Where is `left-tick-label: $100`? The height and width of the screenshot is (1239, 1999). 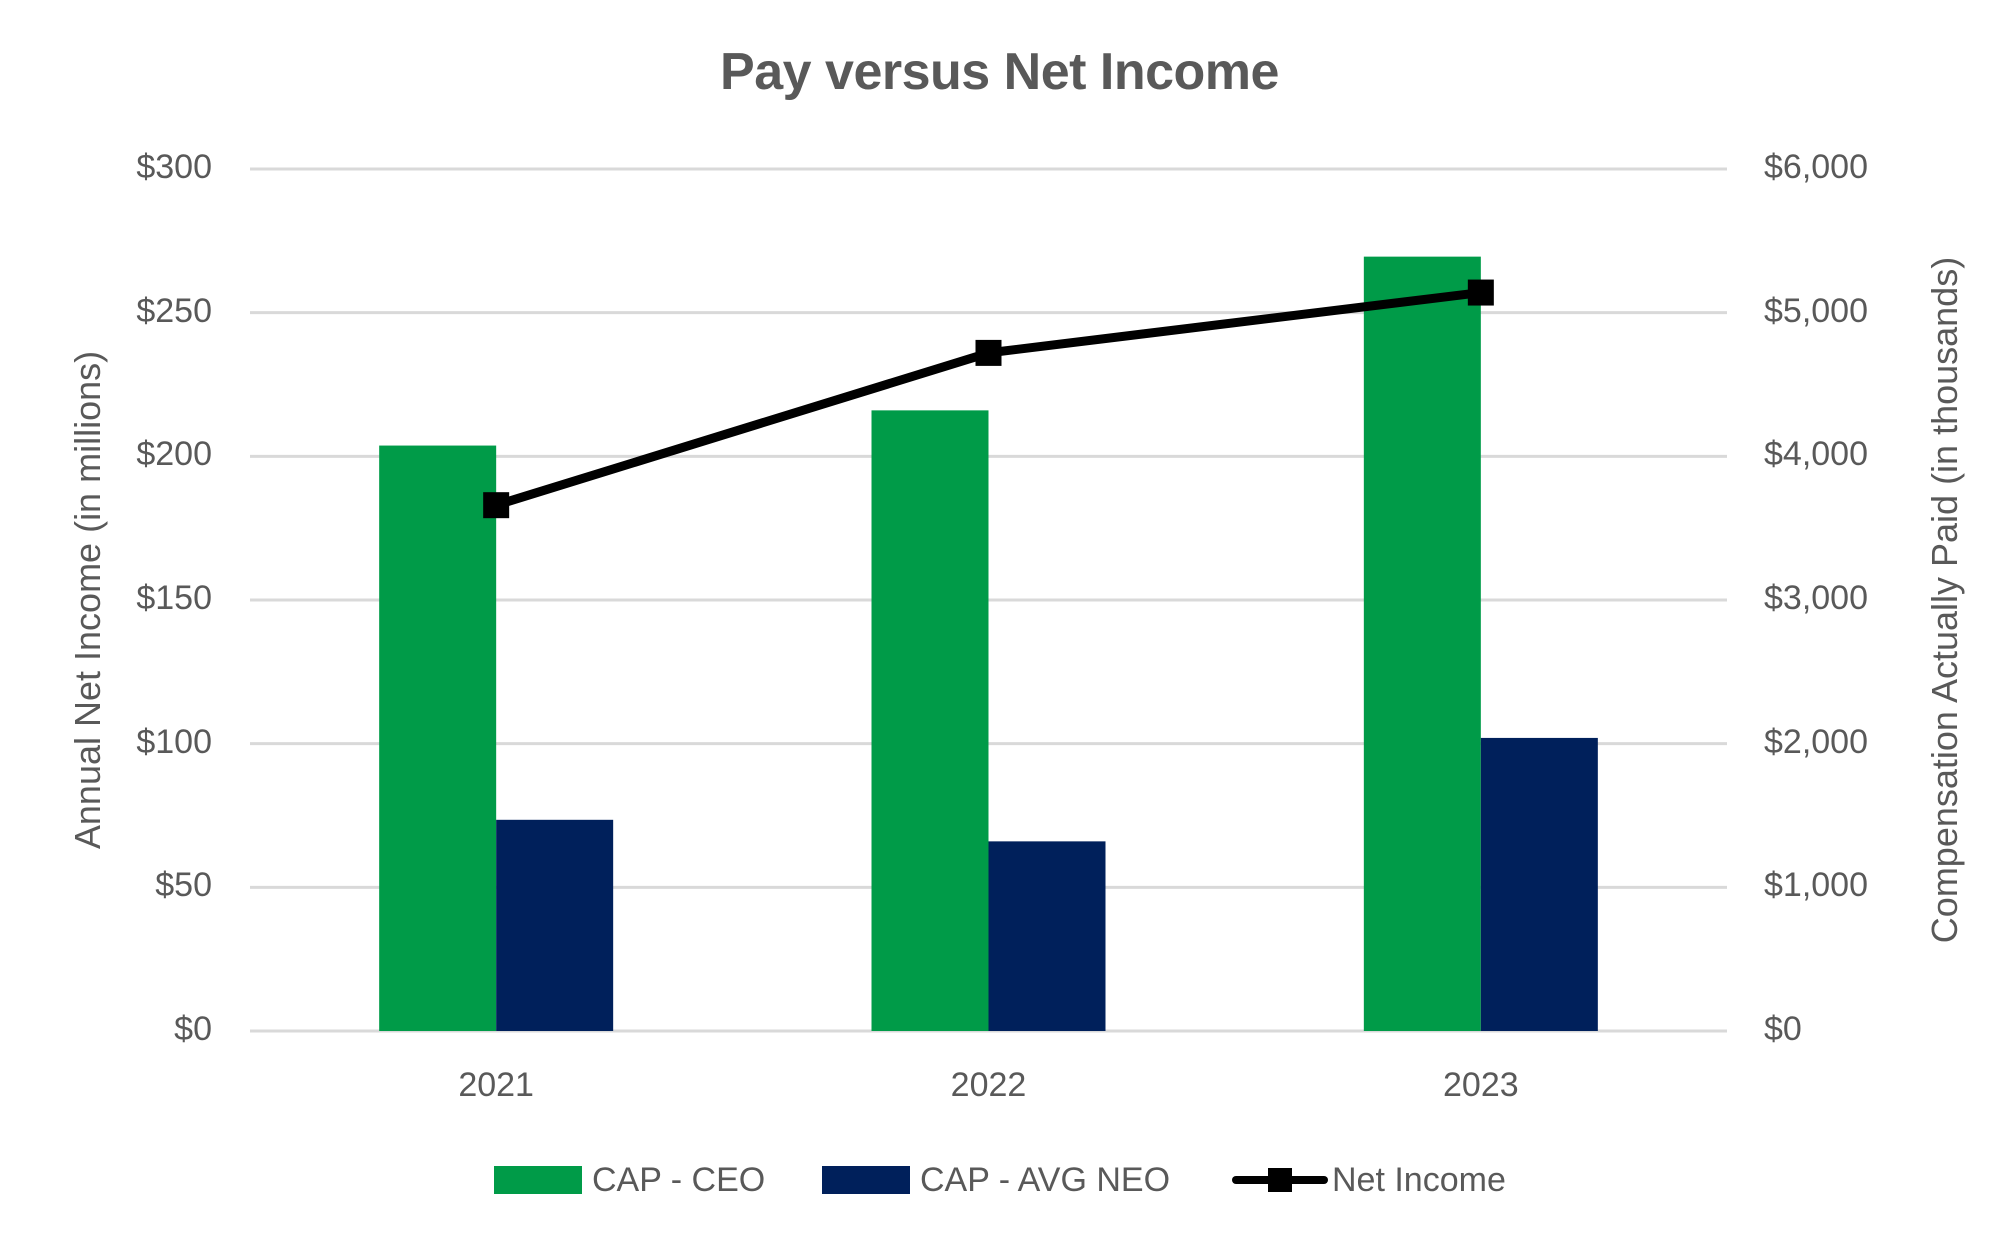 left-tick-label: $100 is located at coordinates (174, 741).